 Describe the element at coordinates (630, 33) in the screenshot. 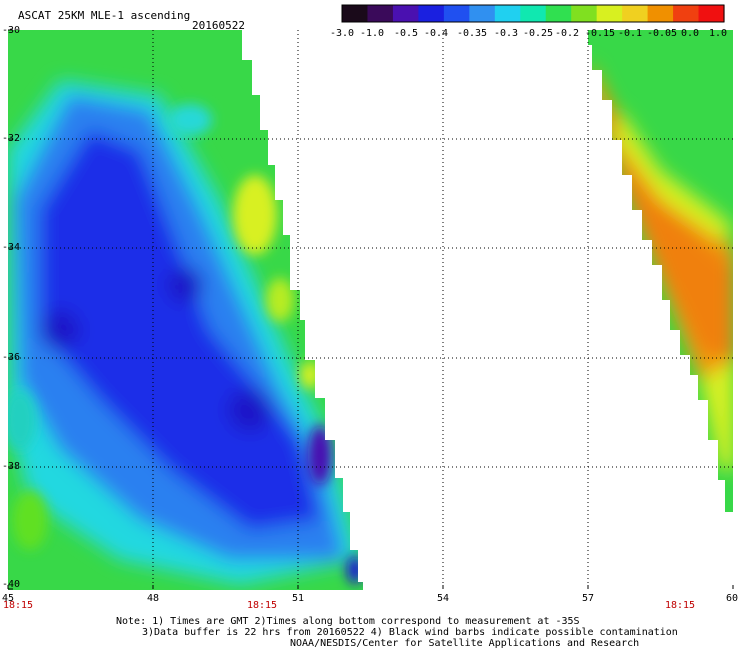

I see `colorbar-label: -0.1` at that location.